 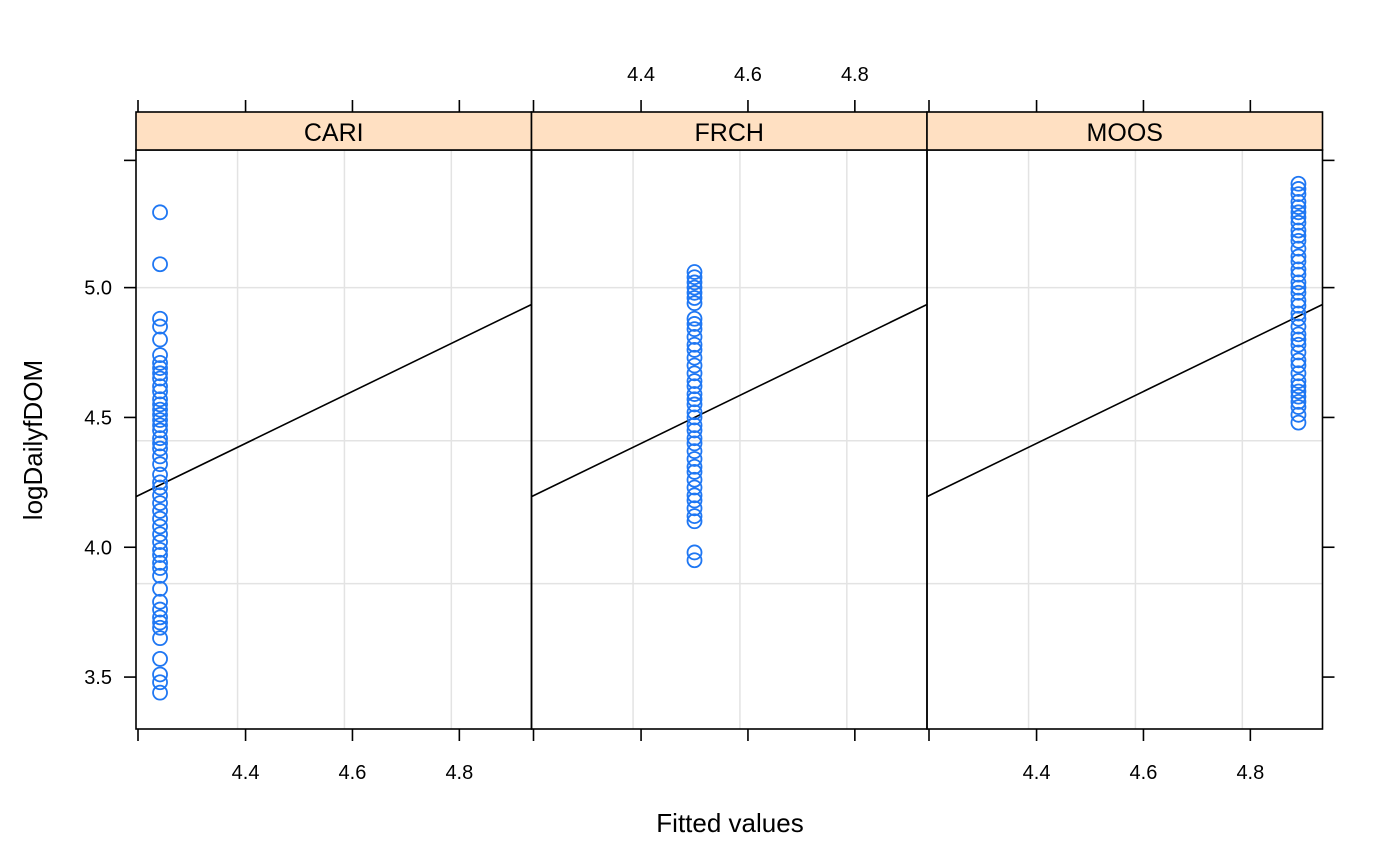 I want to click on y-tick-label: 3.5, so click(x=98, y=678).